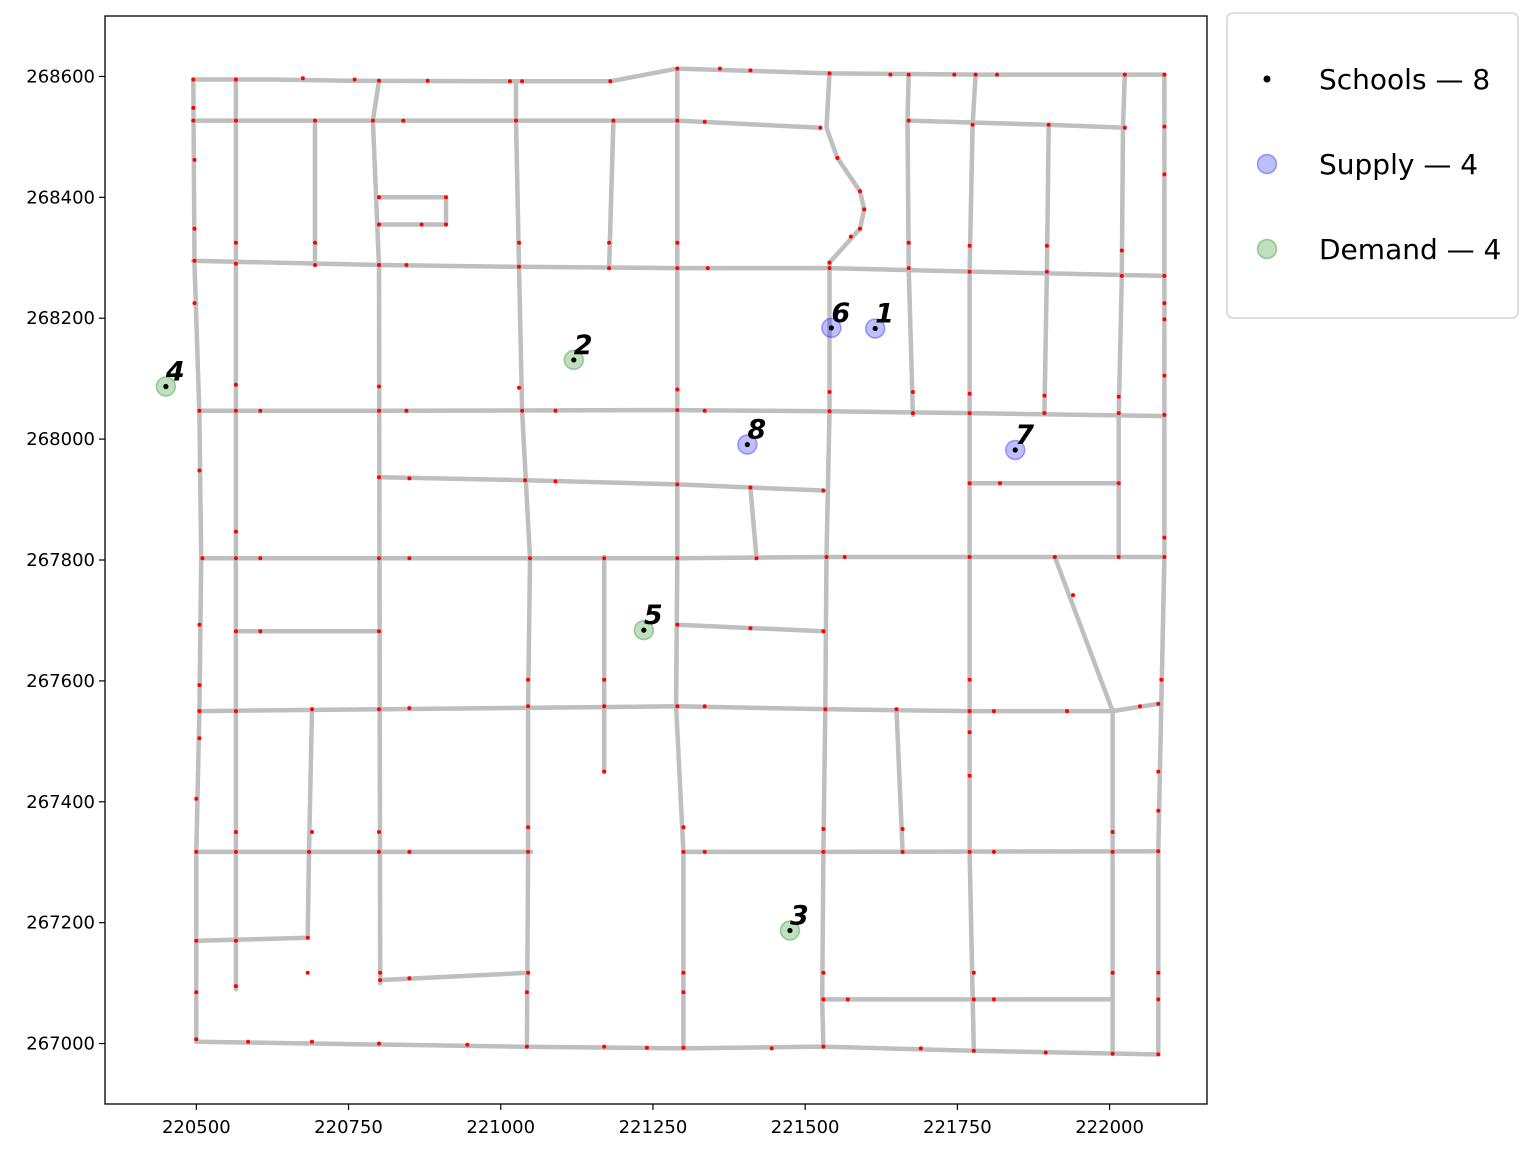 Image resolution: width=1532 pixels, height=1151 pixels. What do you see at coordinates (60, 681) in the screenshot?
I see `y-tick-label: 267600` at bounding box center [60, 681].